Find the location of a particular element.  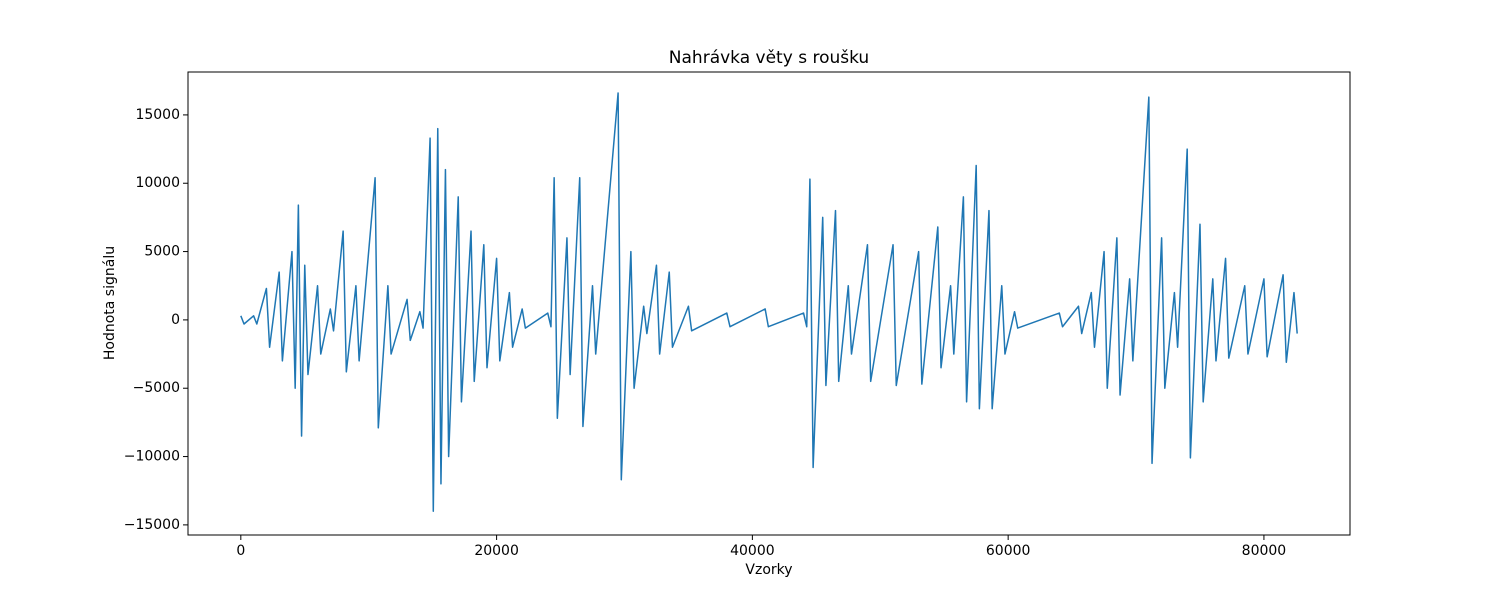

y-tick-label: 15000 is located at coordinates (157, 115).